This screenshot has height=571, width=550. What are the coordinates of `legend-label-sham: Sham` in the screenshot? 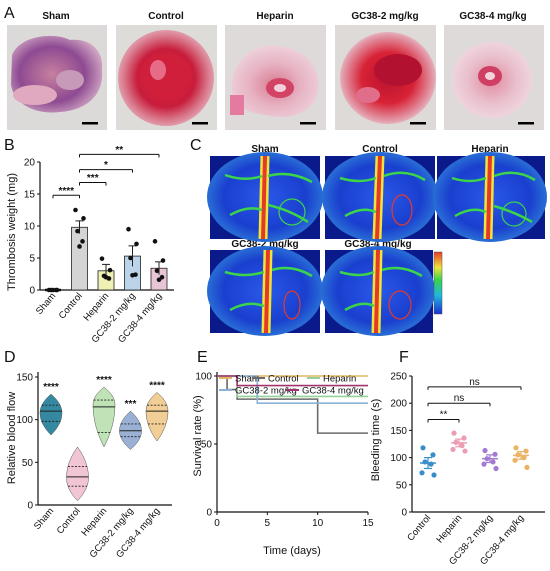 It's located at (247, 379).